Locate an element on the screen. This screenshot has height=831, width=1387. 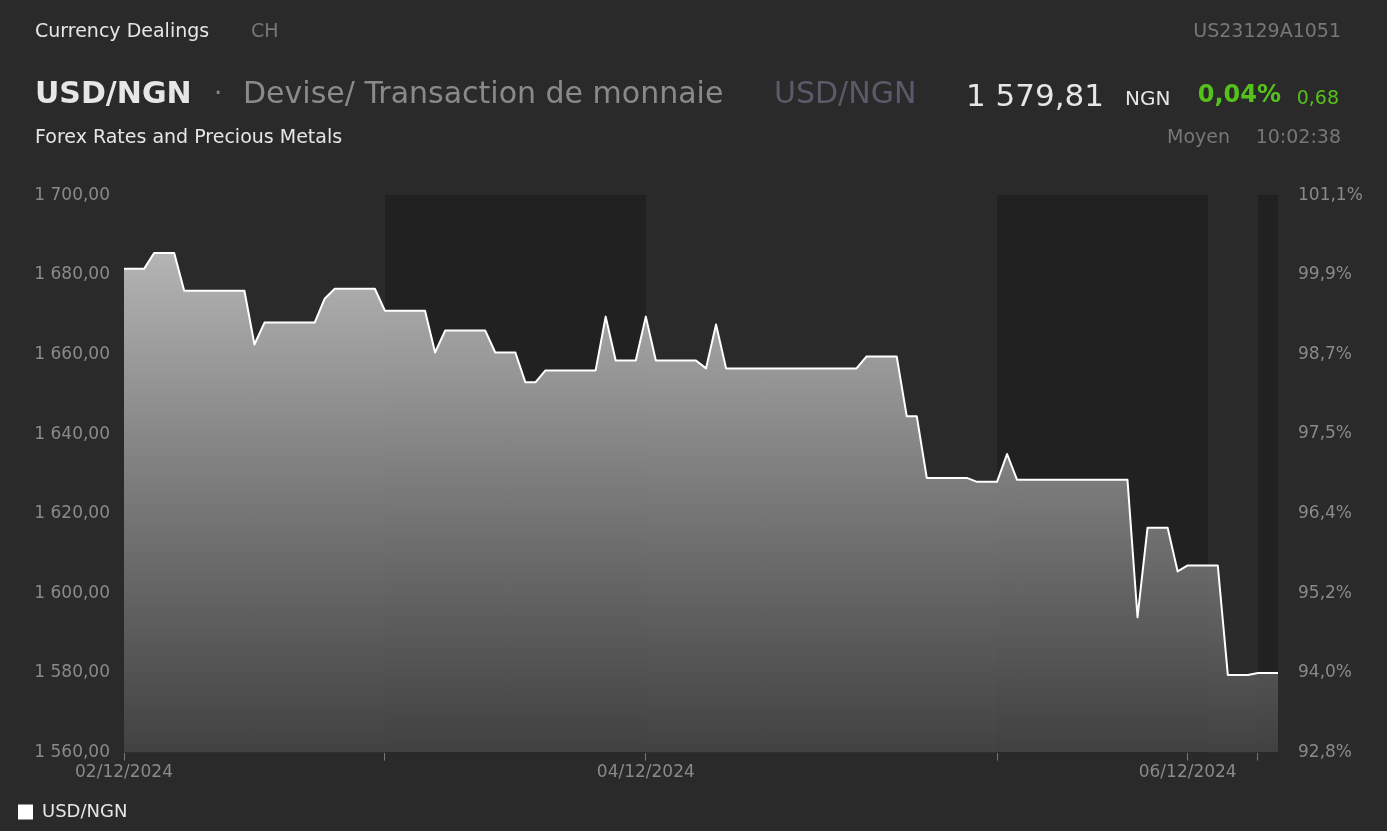
y-tick-label: 1 660,00 is located at coordinates (72, 352).